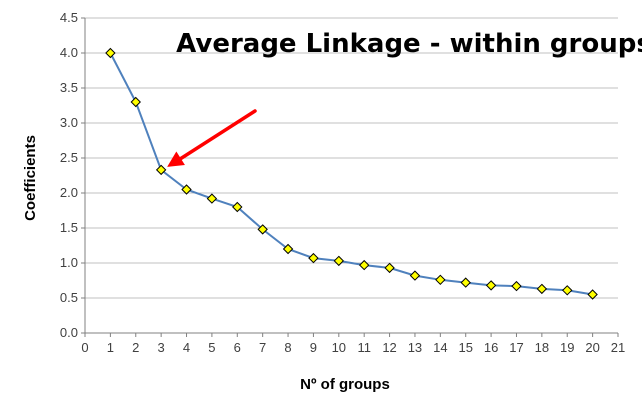  I want to click on x-tick-label: 21, so click(618, 347).